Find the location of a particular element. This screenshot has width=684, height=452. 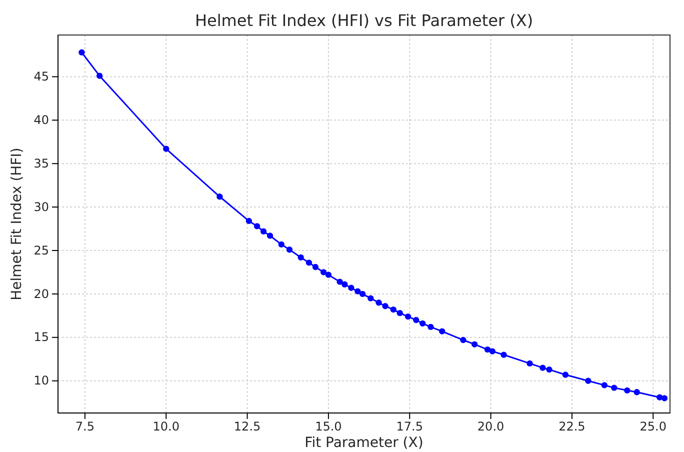

y-tick-label: 20 is located at coordinates (41, 293).